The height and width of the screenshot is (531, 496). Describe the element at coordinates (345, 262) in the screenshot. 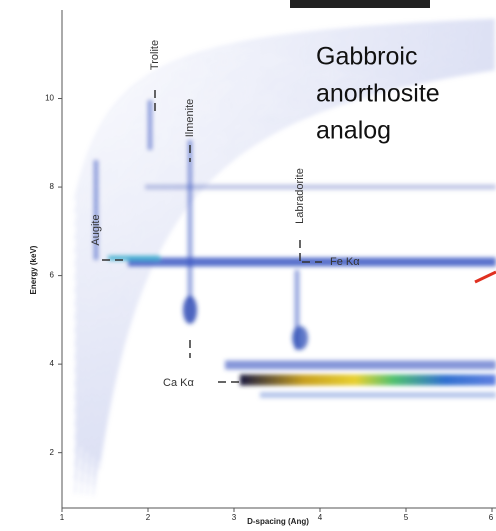

I see `annotation: Fe Kα` at that location.